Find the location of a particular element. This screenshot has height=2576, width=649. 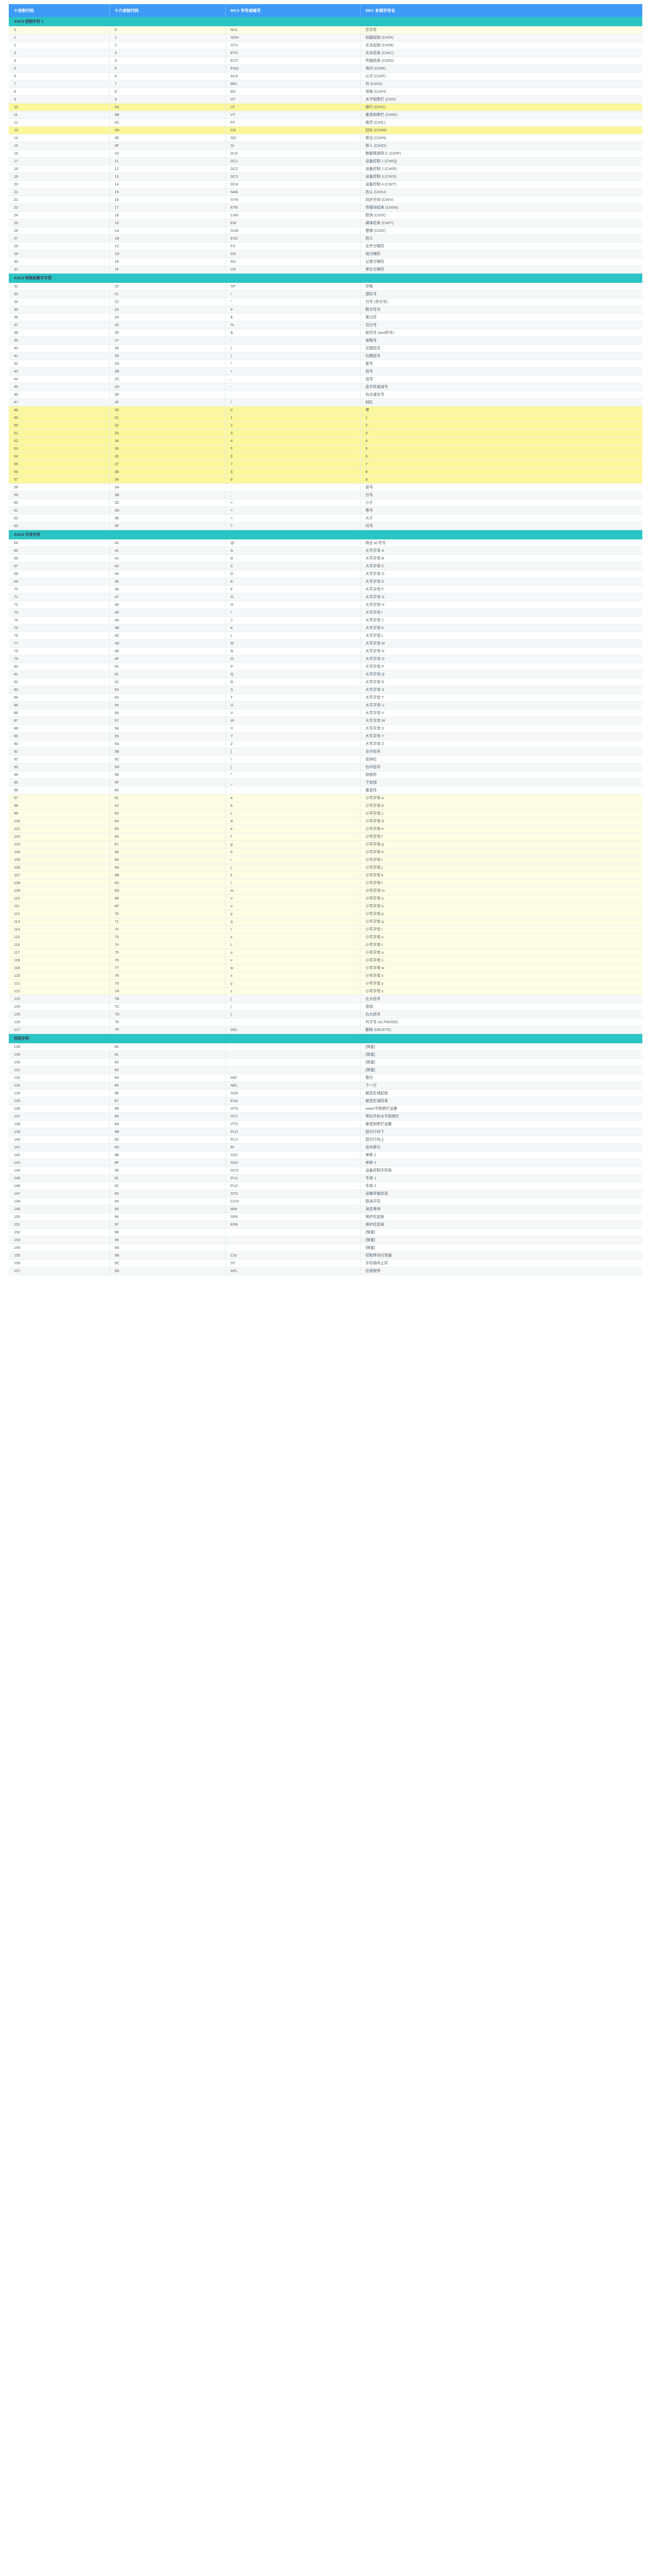

column-header-decimal: 十进制代码 is located at coordinates (59, 10).